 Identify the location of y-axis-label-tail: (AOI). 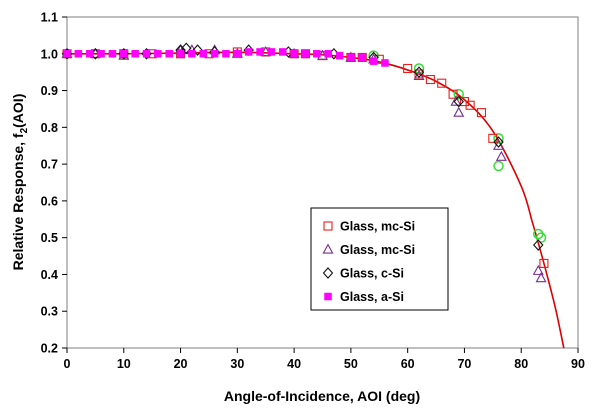
(18, 111).